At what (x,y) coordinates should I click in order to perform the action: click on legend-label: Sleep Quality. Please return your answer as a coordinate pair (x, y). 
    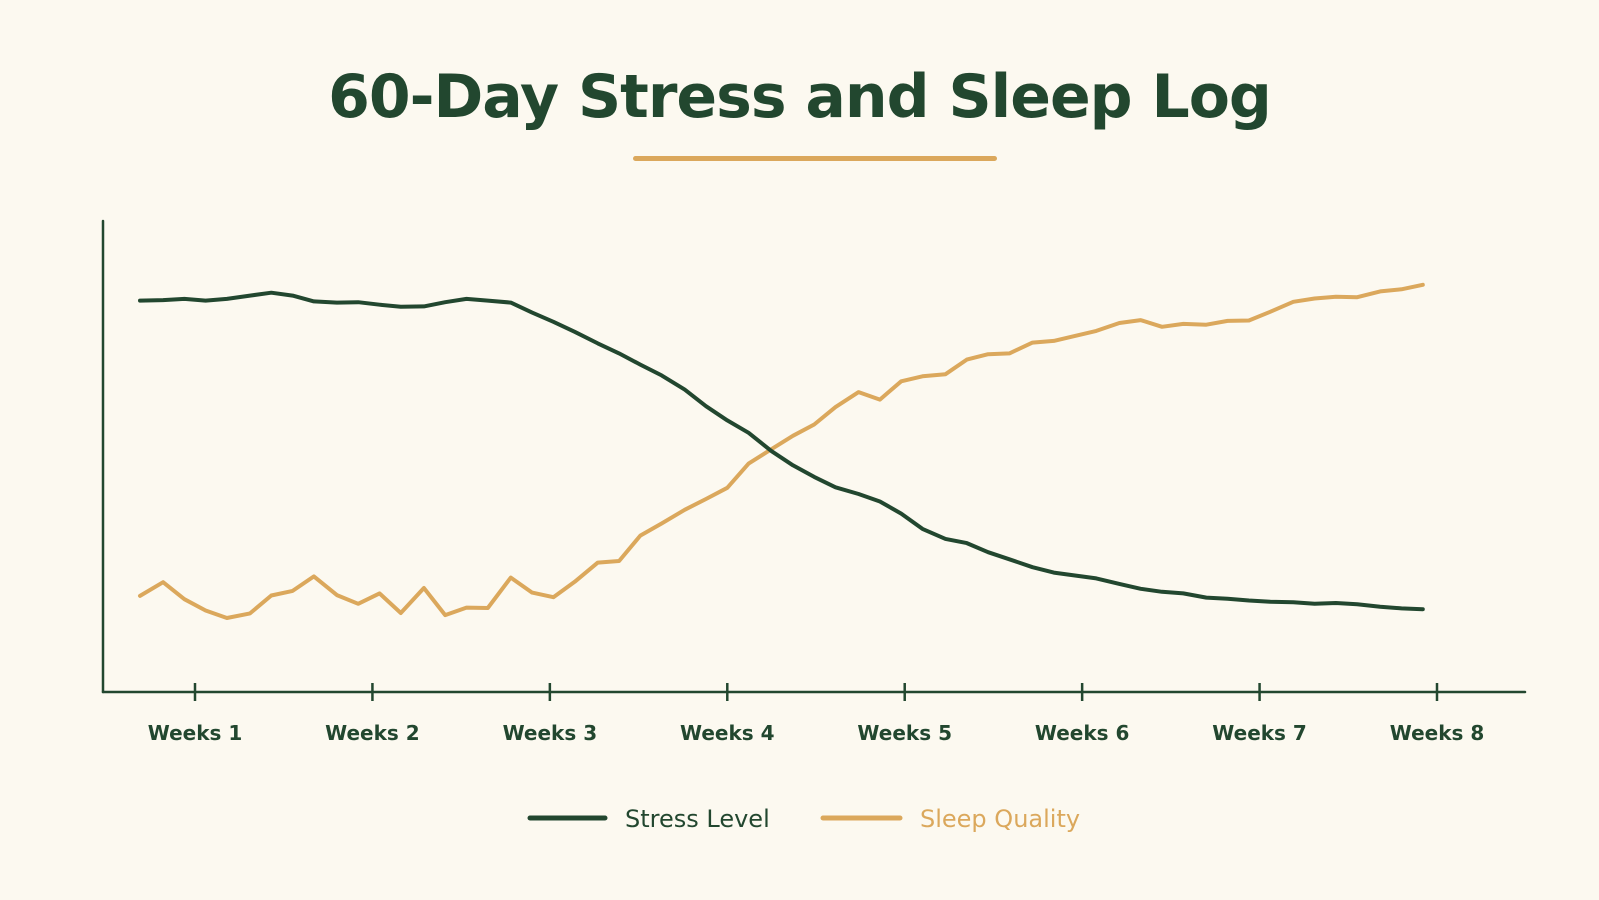
    Looking at the image, I should click on (1000, 819).